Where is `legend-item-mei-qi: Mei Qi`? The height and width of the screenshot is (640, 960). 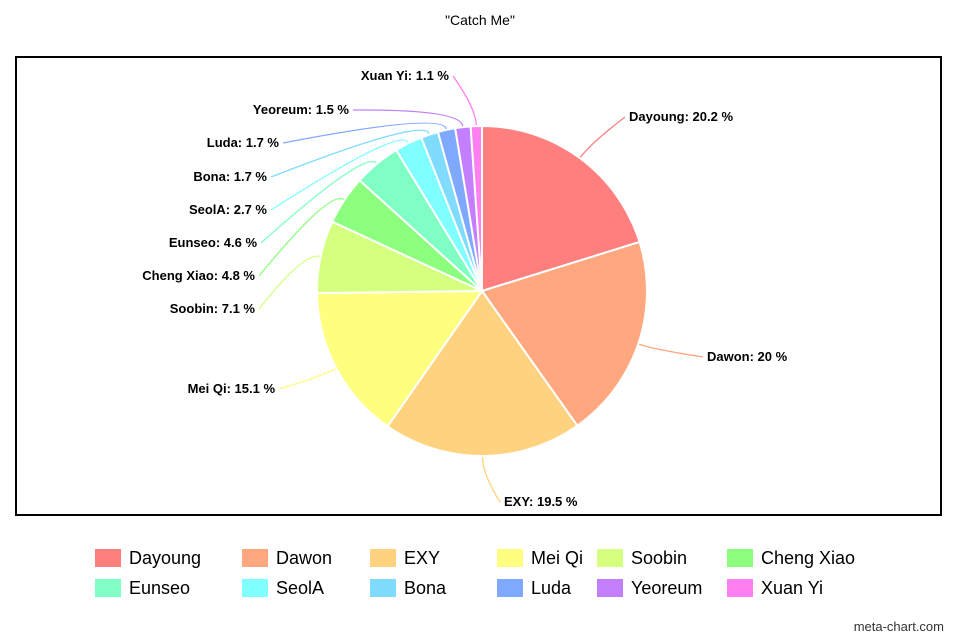 legend-item-mei-qi: Mei Qi is located at coordinates (540, 558).